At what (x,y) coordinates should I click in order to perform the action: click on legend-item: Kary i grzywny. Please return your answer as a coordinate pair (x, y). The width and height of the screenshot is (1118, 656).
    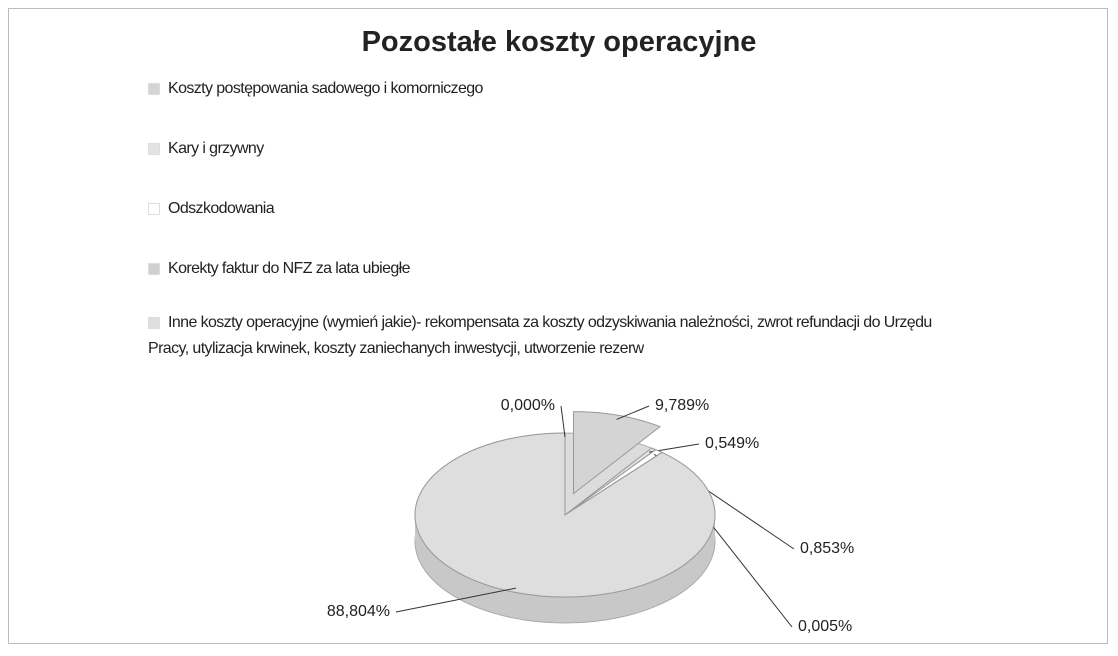
    Looking at the image, I should click on (558, 149).